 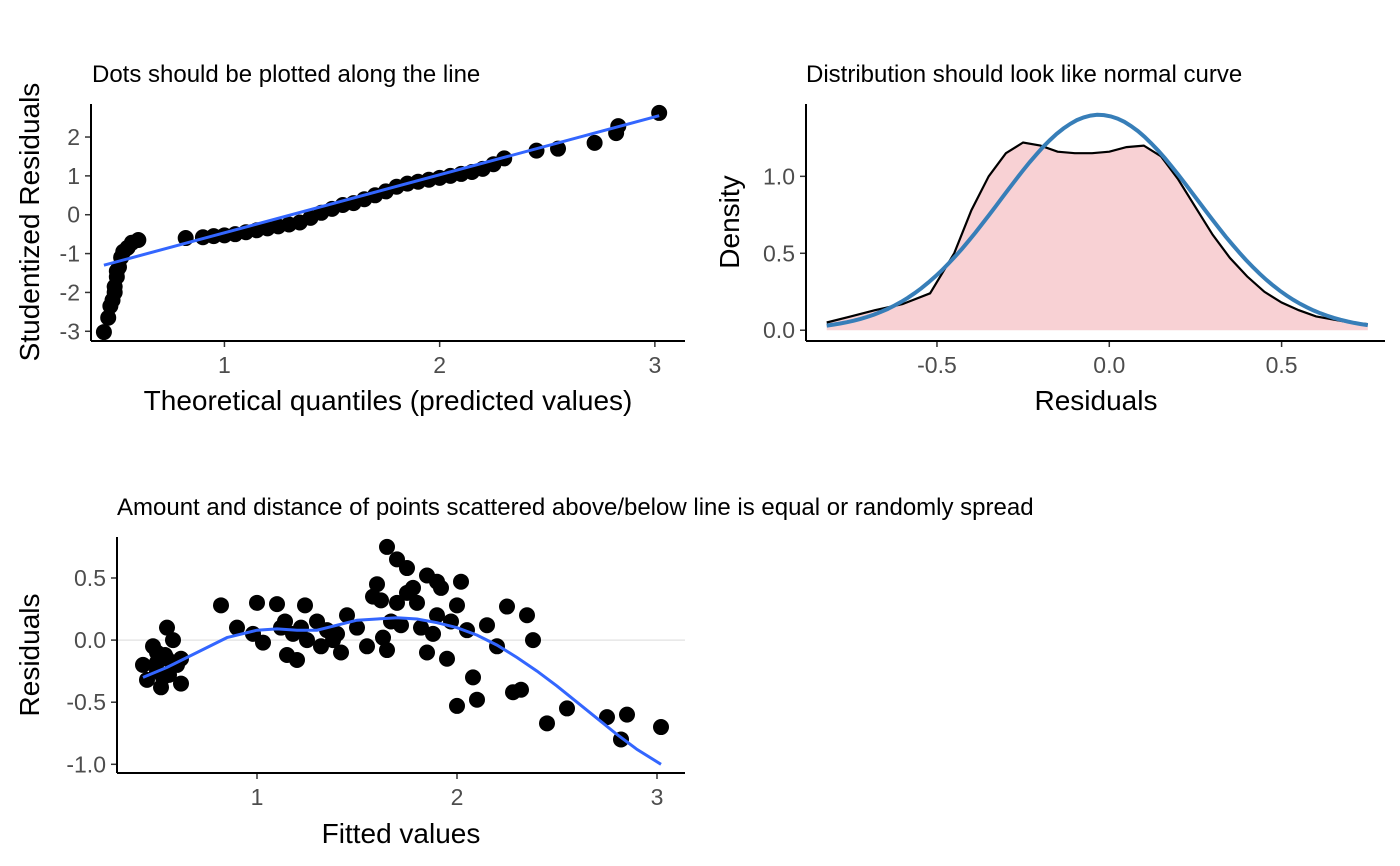 What do you see at coordinates (70, 292) in the screenshot?
I see `qq-y-tick-label: -2` at bounding box center [70, 292].